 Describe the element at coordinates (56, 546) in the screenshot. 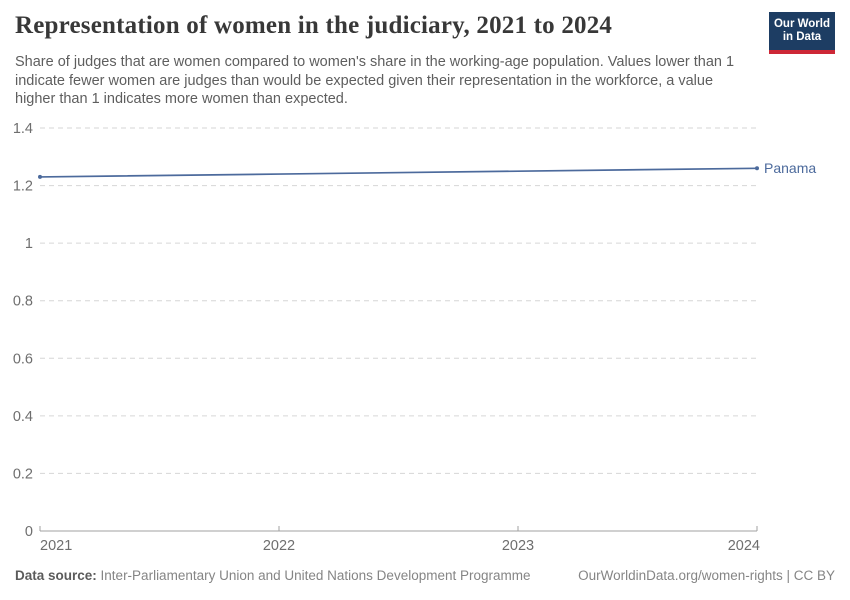

I see `x-tick-label: 2021` at that location.